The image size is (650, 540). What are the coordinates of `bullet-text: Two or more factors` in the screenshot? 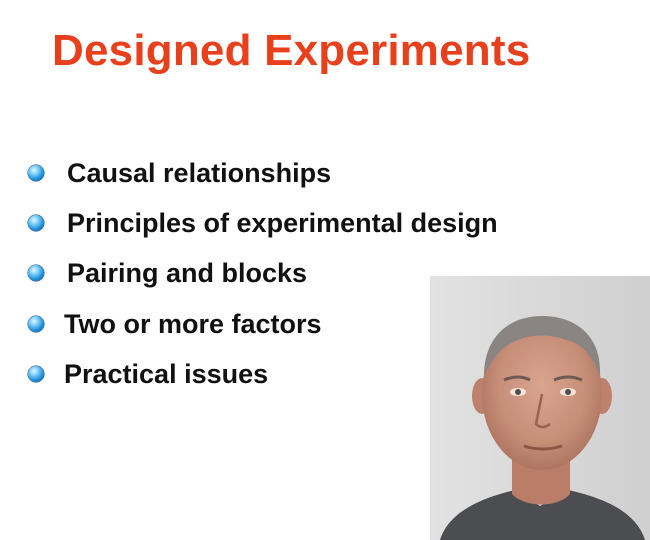 It's located at (193, 324).